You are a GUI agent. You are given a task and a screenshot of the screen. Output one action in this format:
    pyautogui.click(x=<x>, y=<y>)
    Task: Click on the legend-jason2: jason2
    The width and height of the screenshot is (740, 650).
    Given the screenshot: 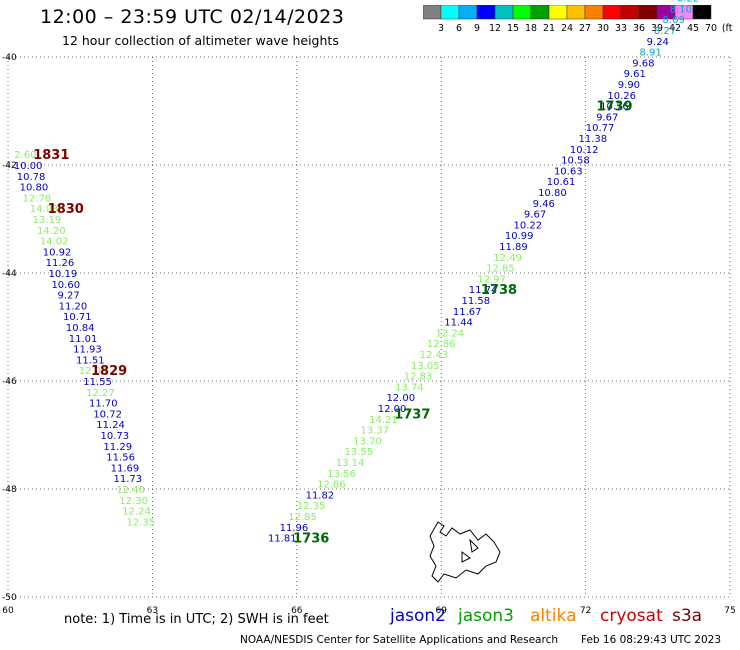 What is the action you would take?
    pyautogui.click(x=418, y=616)
    